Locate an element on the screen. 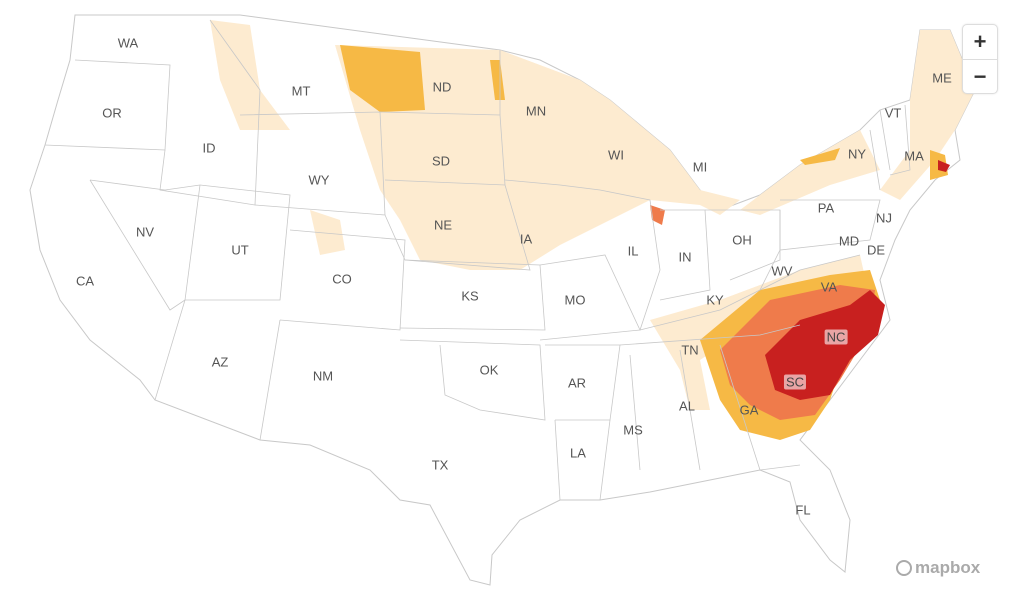  state-label-co: CO is located at coordinates (342, 279).